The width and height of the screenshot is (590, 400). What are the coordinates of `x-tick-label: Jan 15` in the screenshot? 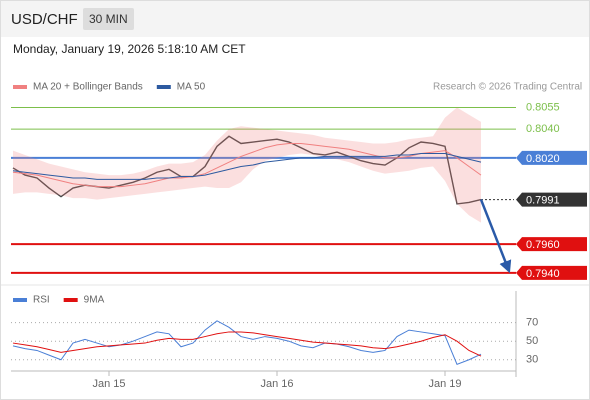 It's located at (108, 384).